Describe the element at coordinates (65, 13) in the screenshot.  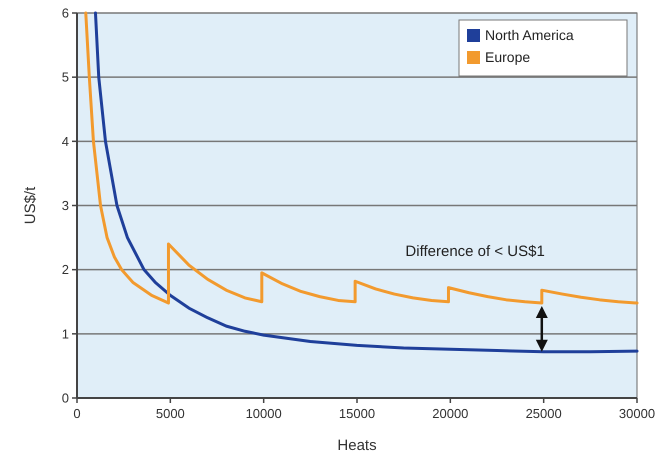
I see `y-tick-label: 6` at that location.